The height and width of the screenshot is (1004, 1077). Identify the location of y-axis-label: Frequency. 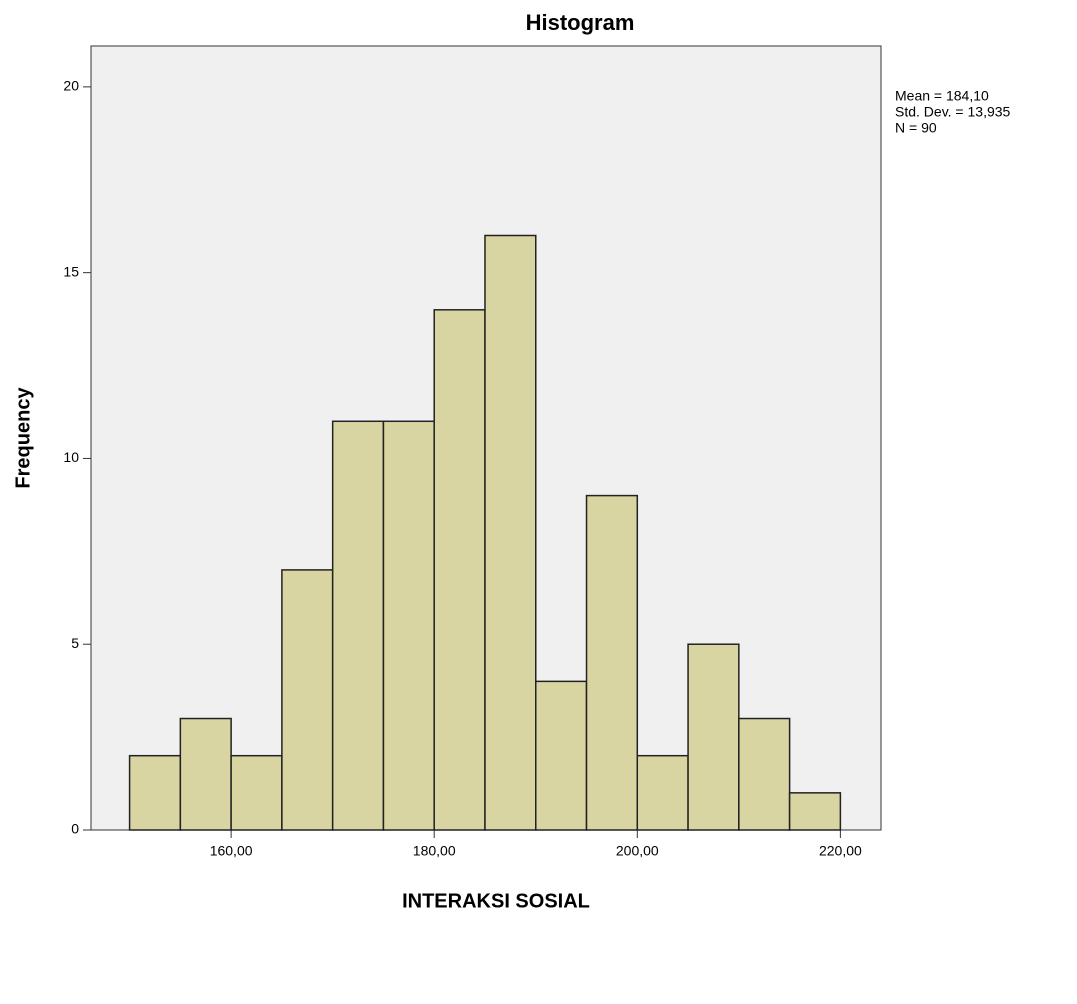
(23, 438).